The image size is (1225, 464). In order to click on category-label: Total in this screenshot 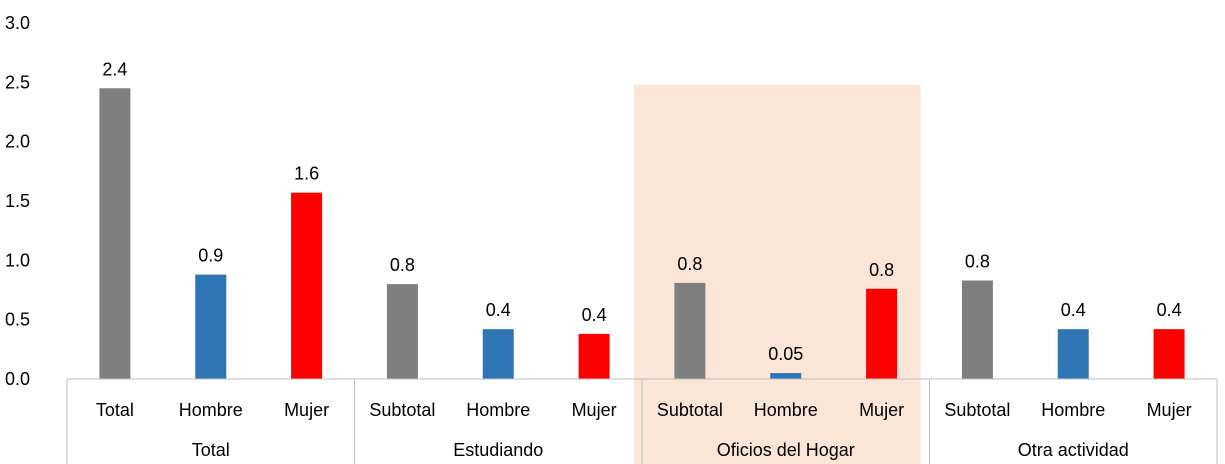, I will do `click(115, 410)`.